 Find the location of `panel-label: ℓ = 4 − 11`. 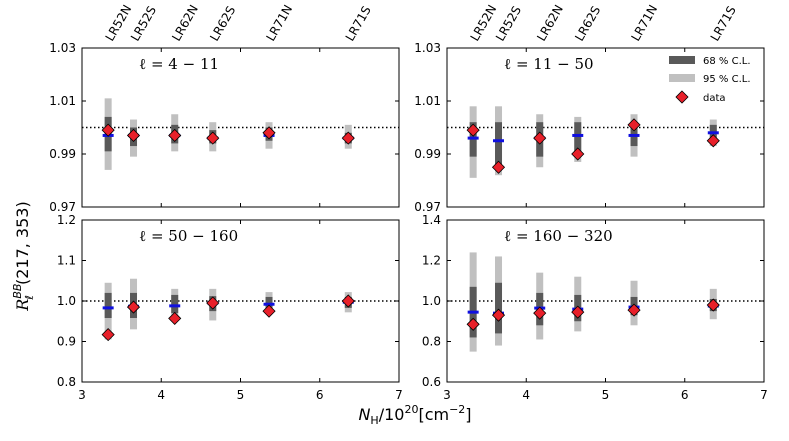

panel-label: ℓ = 4 − 11 is located at coordinates (179, 64).